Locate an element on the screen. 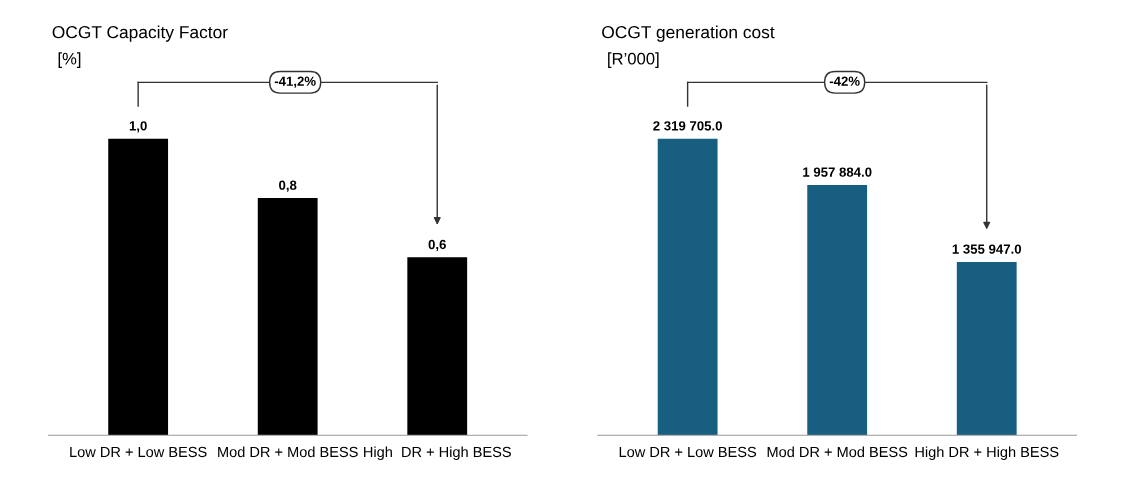 The width and height of the screenshot is (1126, 481). data-label: 1,0 is located at coordinates (138, 127).